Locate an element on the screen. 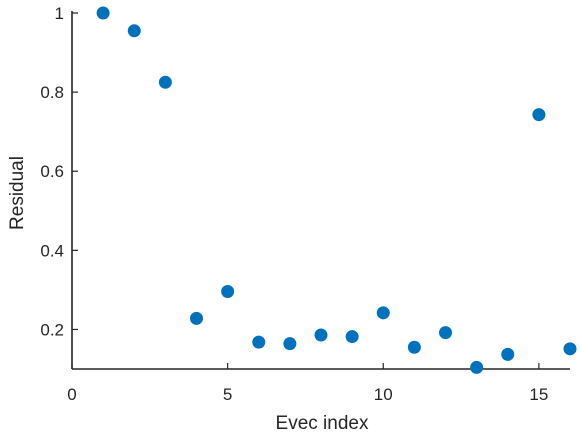 The height and width of the screenshot is (436, 581). x-axis-title: Evec index is located at coordinates (322, 423).